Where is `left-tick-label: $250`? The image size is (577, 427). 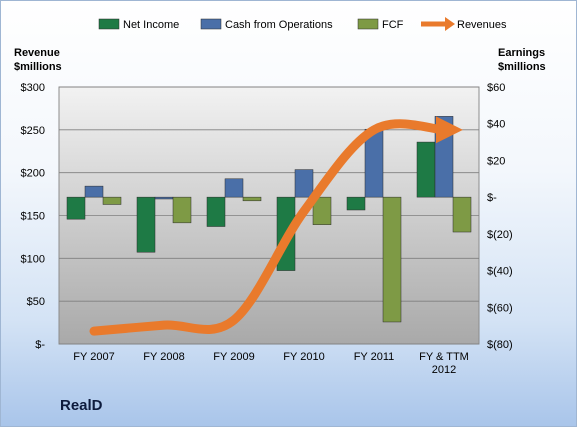
left-tick-label: $250 is located at coordinates (33, 131).